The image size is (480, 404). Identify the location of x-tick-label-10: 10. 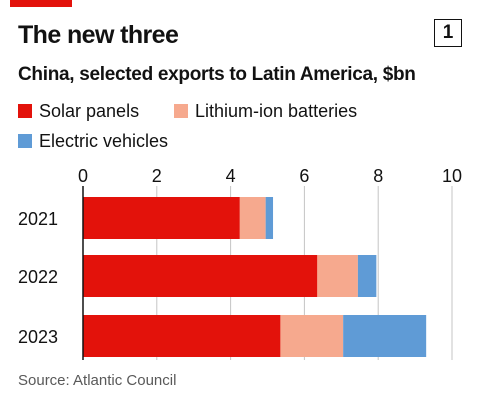
(452, 176).